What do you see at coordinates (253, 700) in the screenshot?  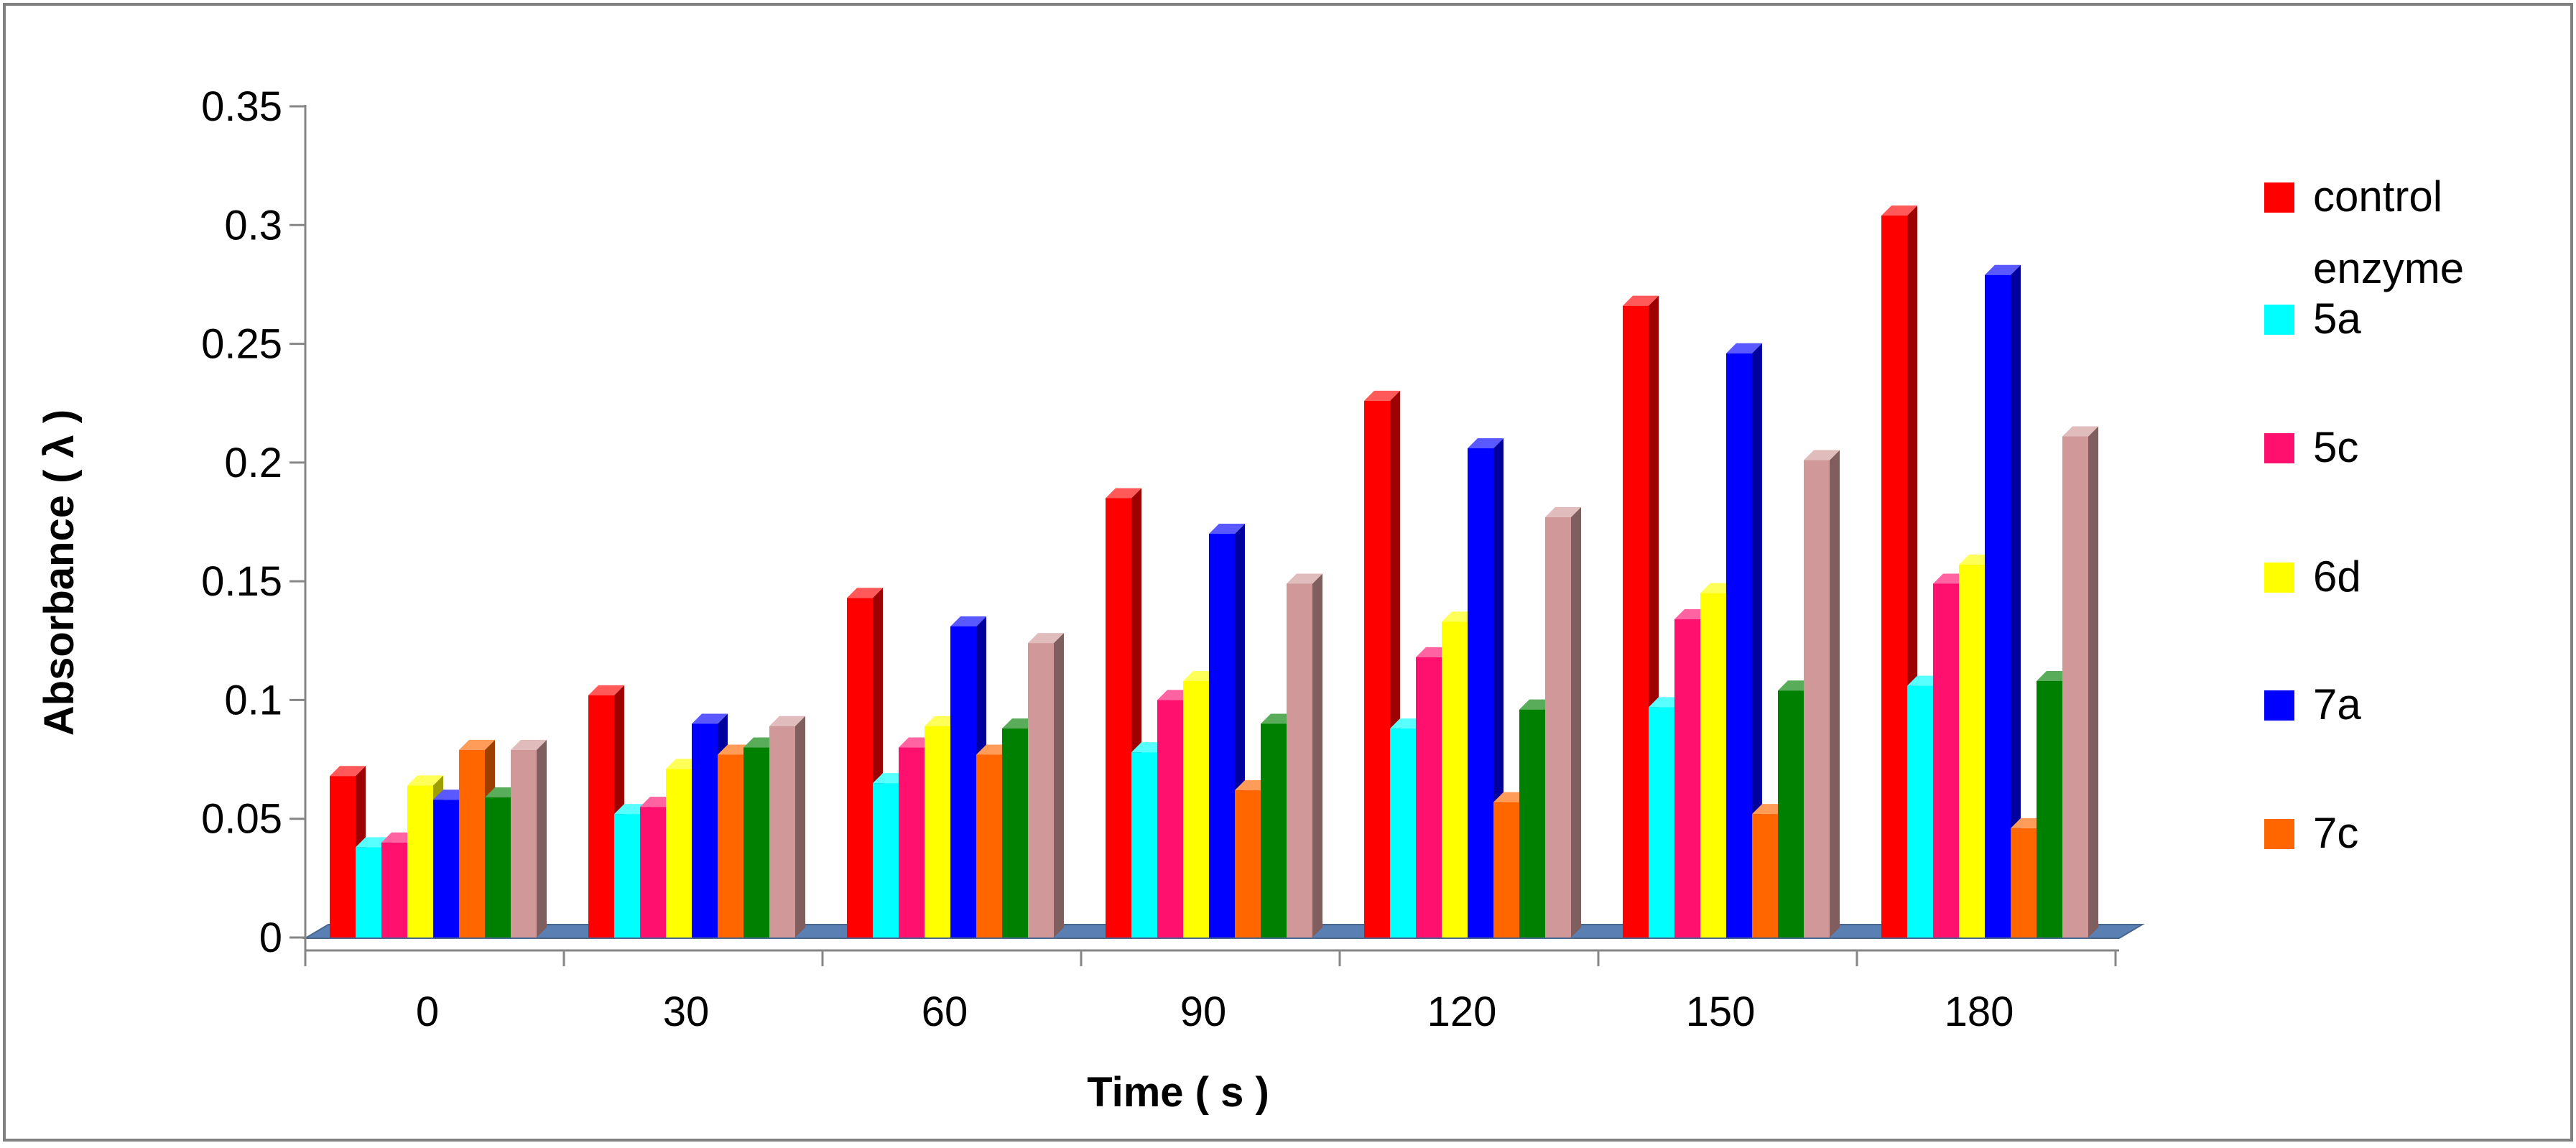 I see `y-tick-label: 0.1` at bounding box center [253, 700].